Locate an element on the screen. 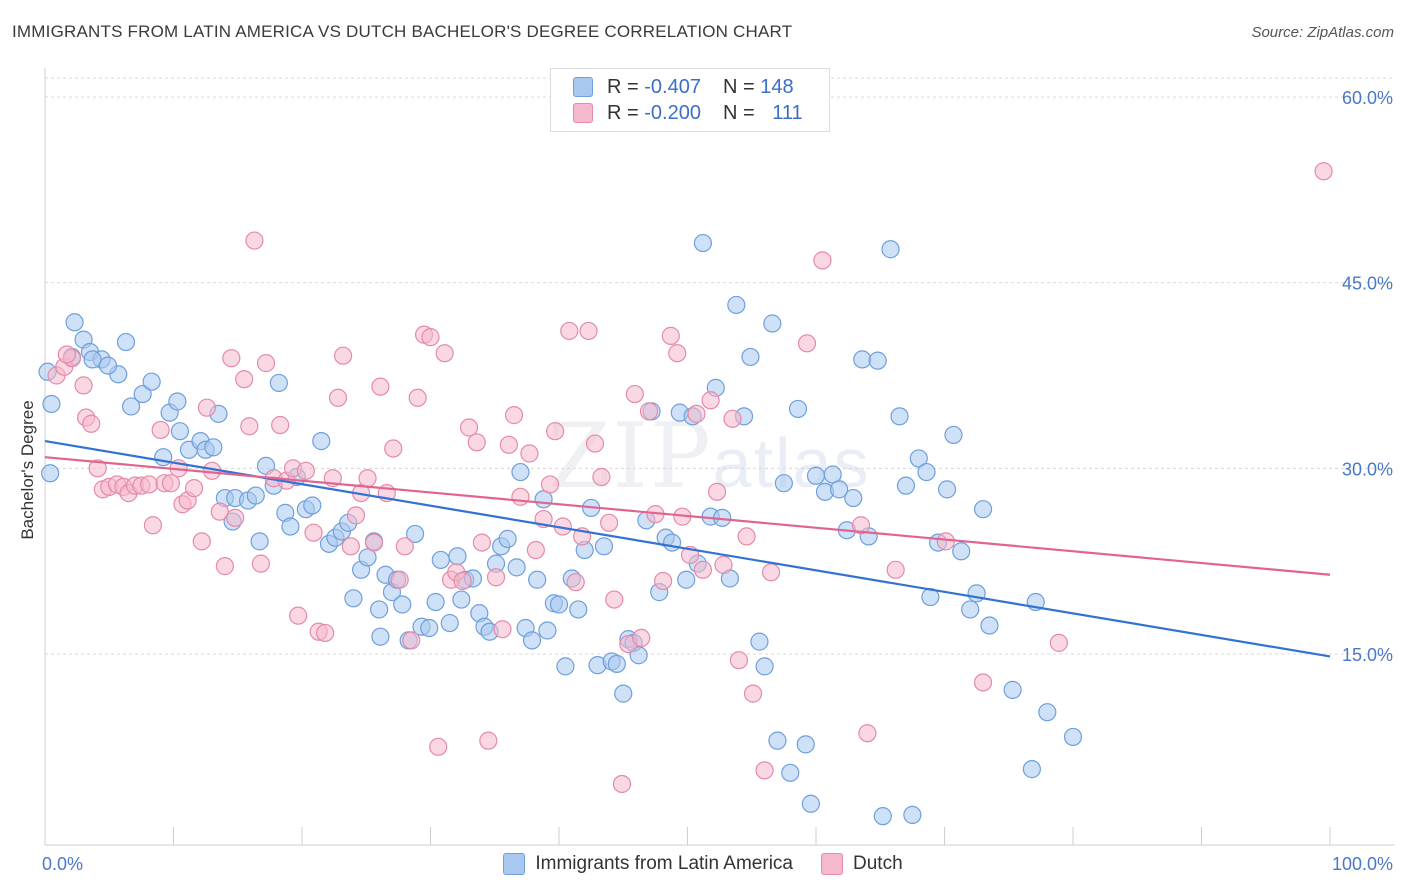 Image resolution: width=1406 pixels, height=892 pixels. legend-row-blue: R = -0.407 N = 148 is located at coordinates (683, 87).